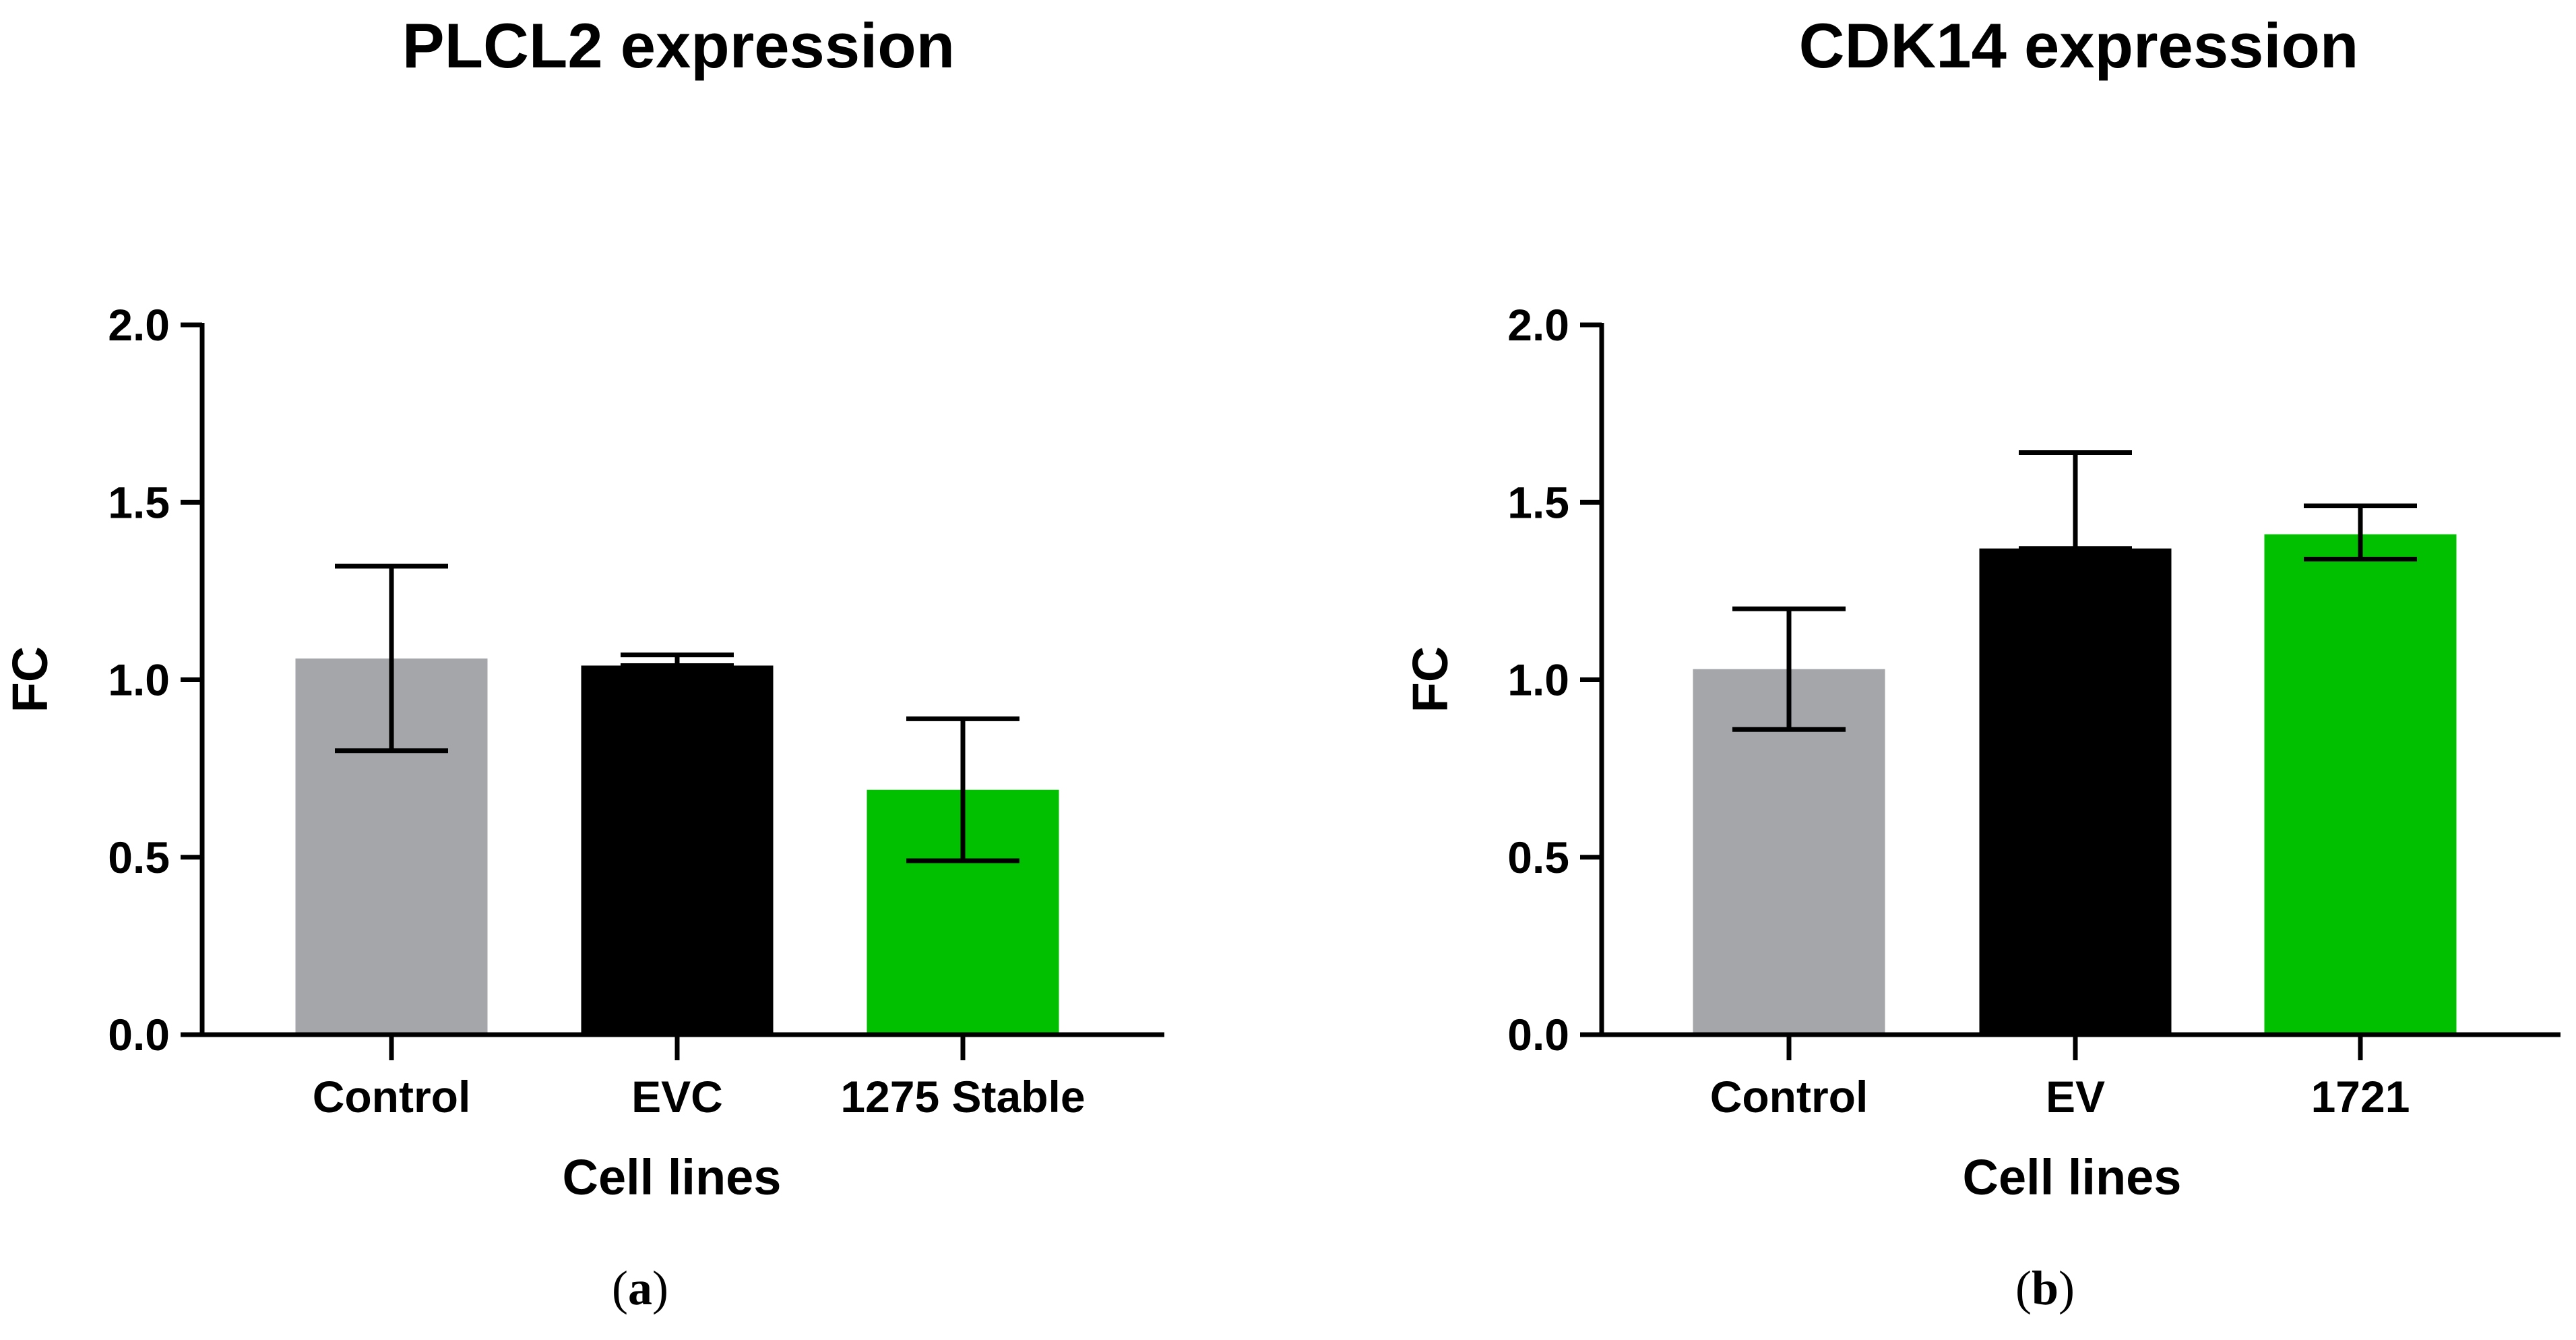 The width and height of the screenshot is (2576, 1340). What do you see at coordinates (677, 850) in the screenshot?
I see `bar-evc` at bounding box center [677, 850].